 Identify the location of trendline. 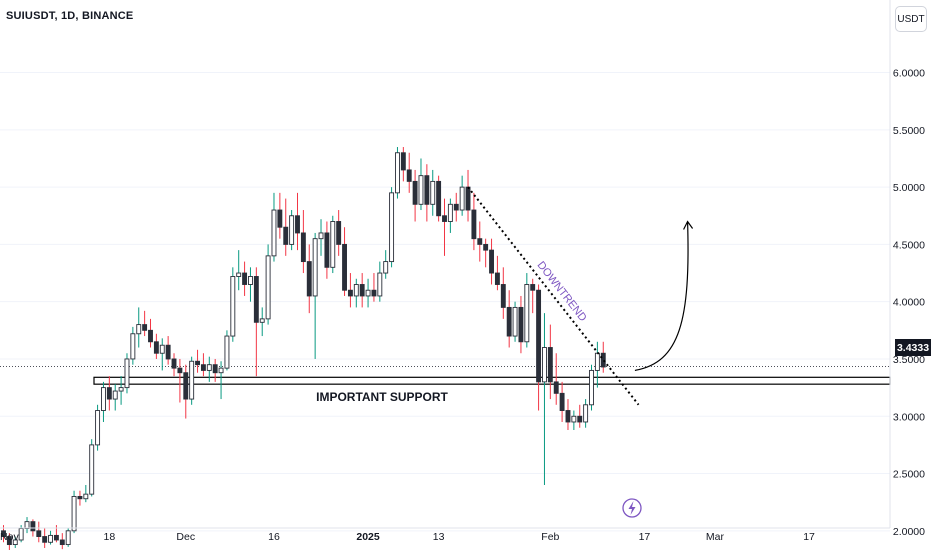
(553, 296).